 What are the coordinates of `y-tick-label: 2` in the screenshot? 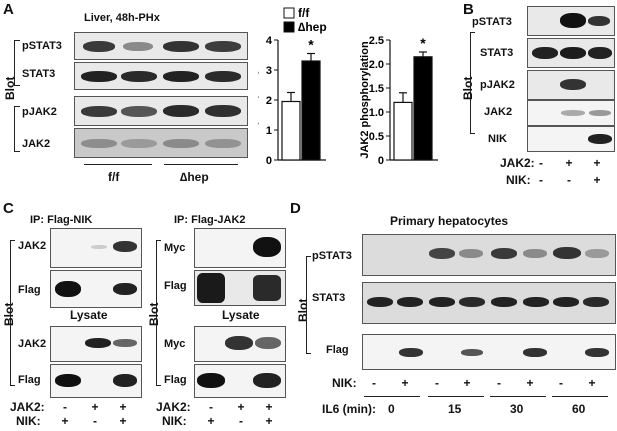 It's located at (269, 101).